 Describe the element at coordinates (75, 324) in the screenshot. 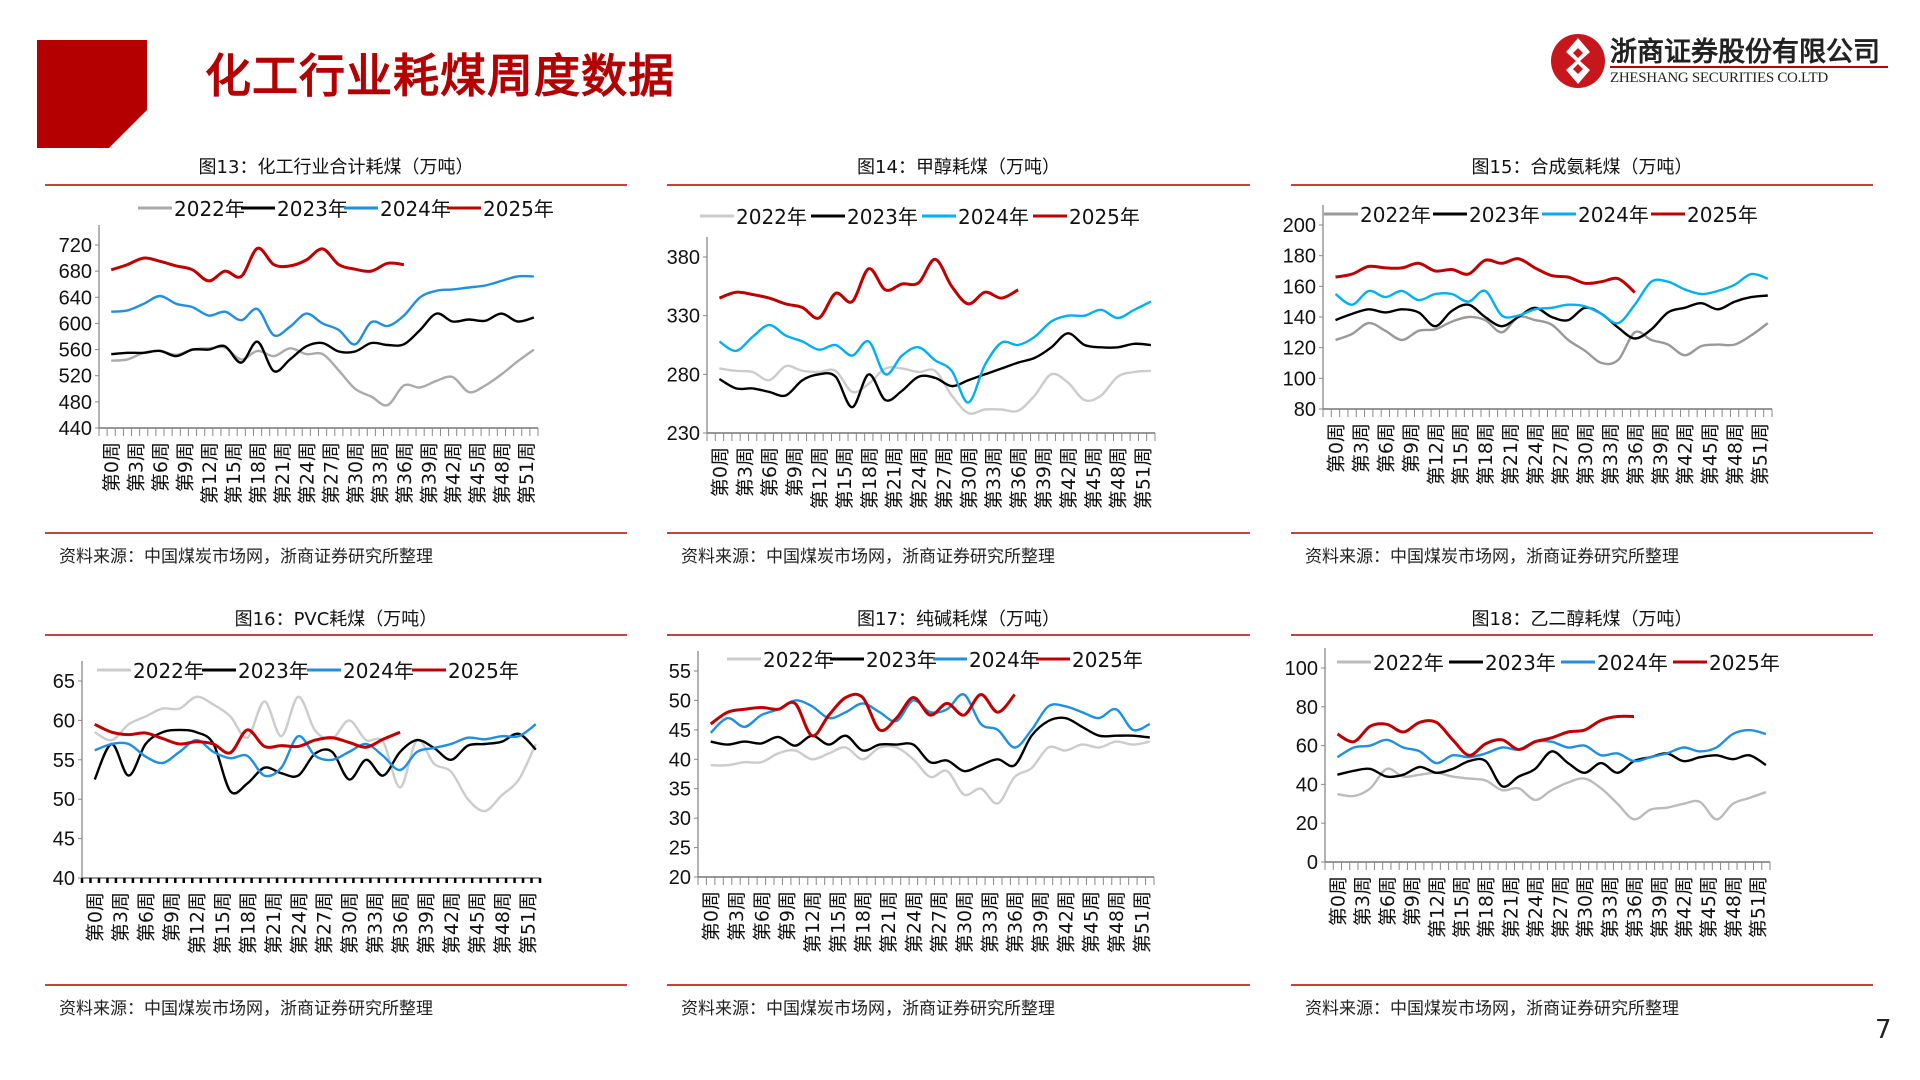

I see `y-tick-label: 600` at that location.